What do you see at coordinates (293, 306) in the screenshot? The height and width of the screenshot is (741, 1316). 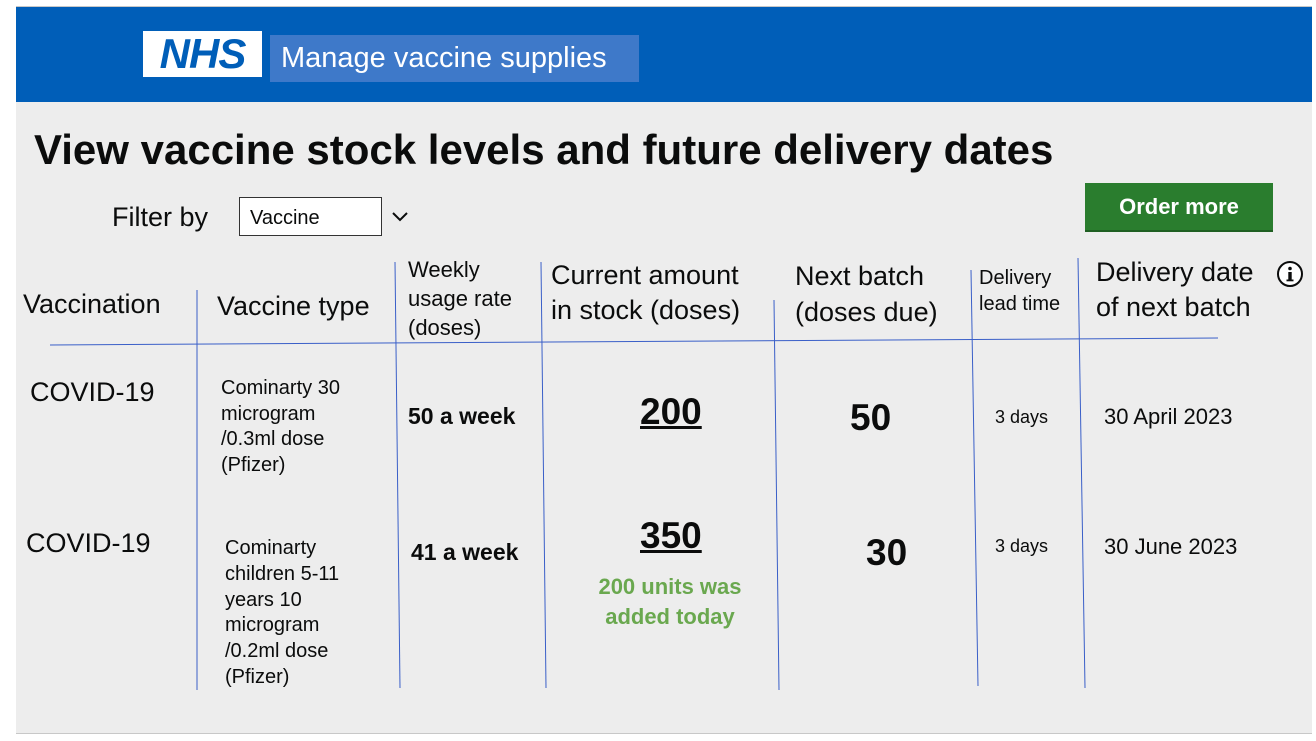 I see `header-vaccine-type: Vaccine type` at bounding box center [293, 306].